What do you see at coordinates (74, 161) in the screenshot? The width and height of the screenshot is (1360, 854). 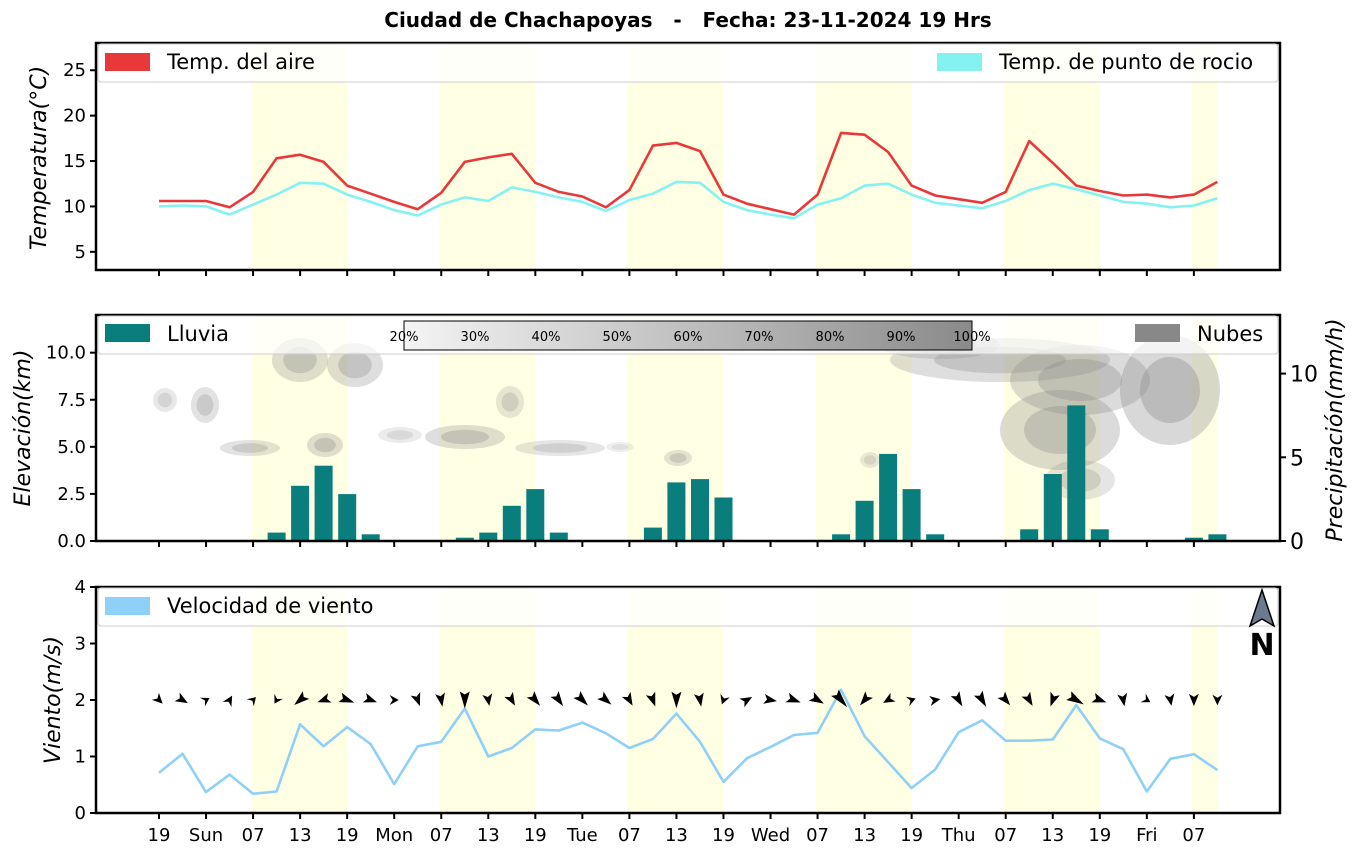 I see `y-tick-label: 15` at bounding box center [74, 161].